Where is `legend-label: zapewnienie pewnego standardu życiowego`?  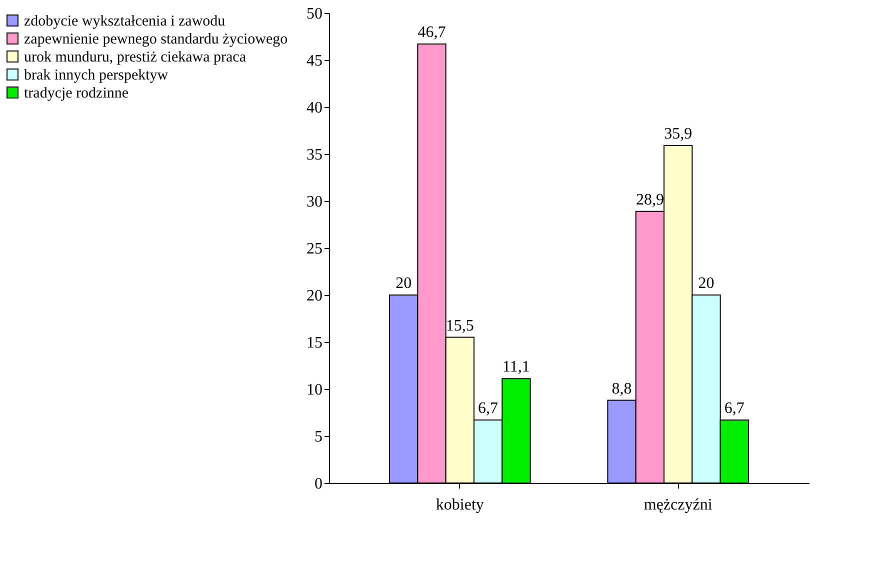 legend-label: zapewnienie pewnego standardu życiowego is located at coordinates (156, 40).